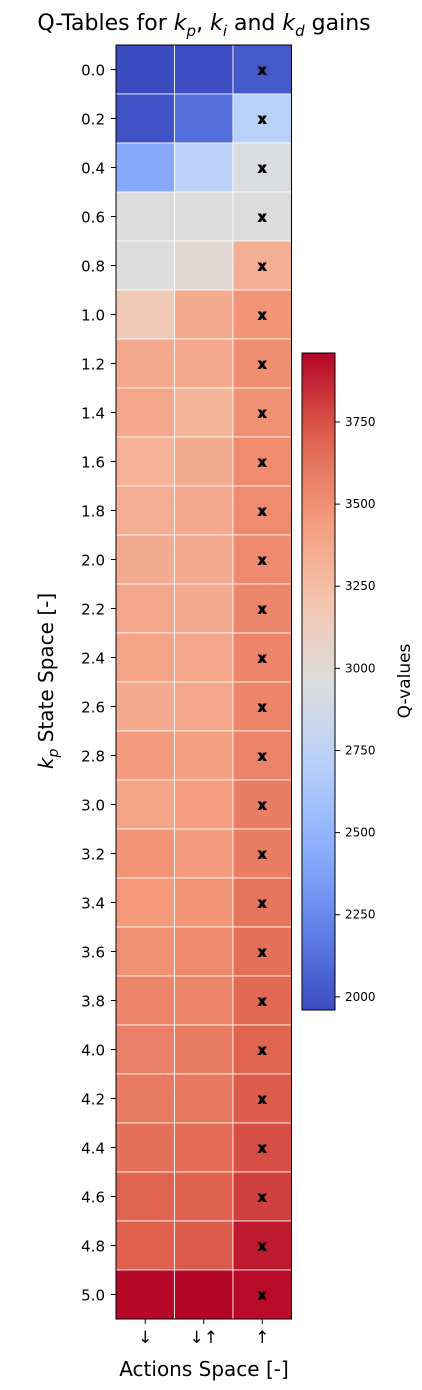  What do you see at coordinates (93, 855) in the screenshot?
I see `y-tick-label: 3.2` at bounding box center [93, 855].